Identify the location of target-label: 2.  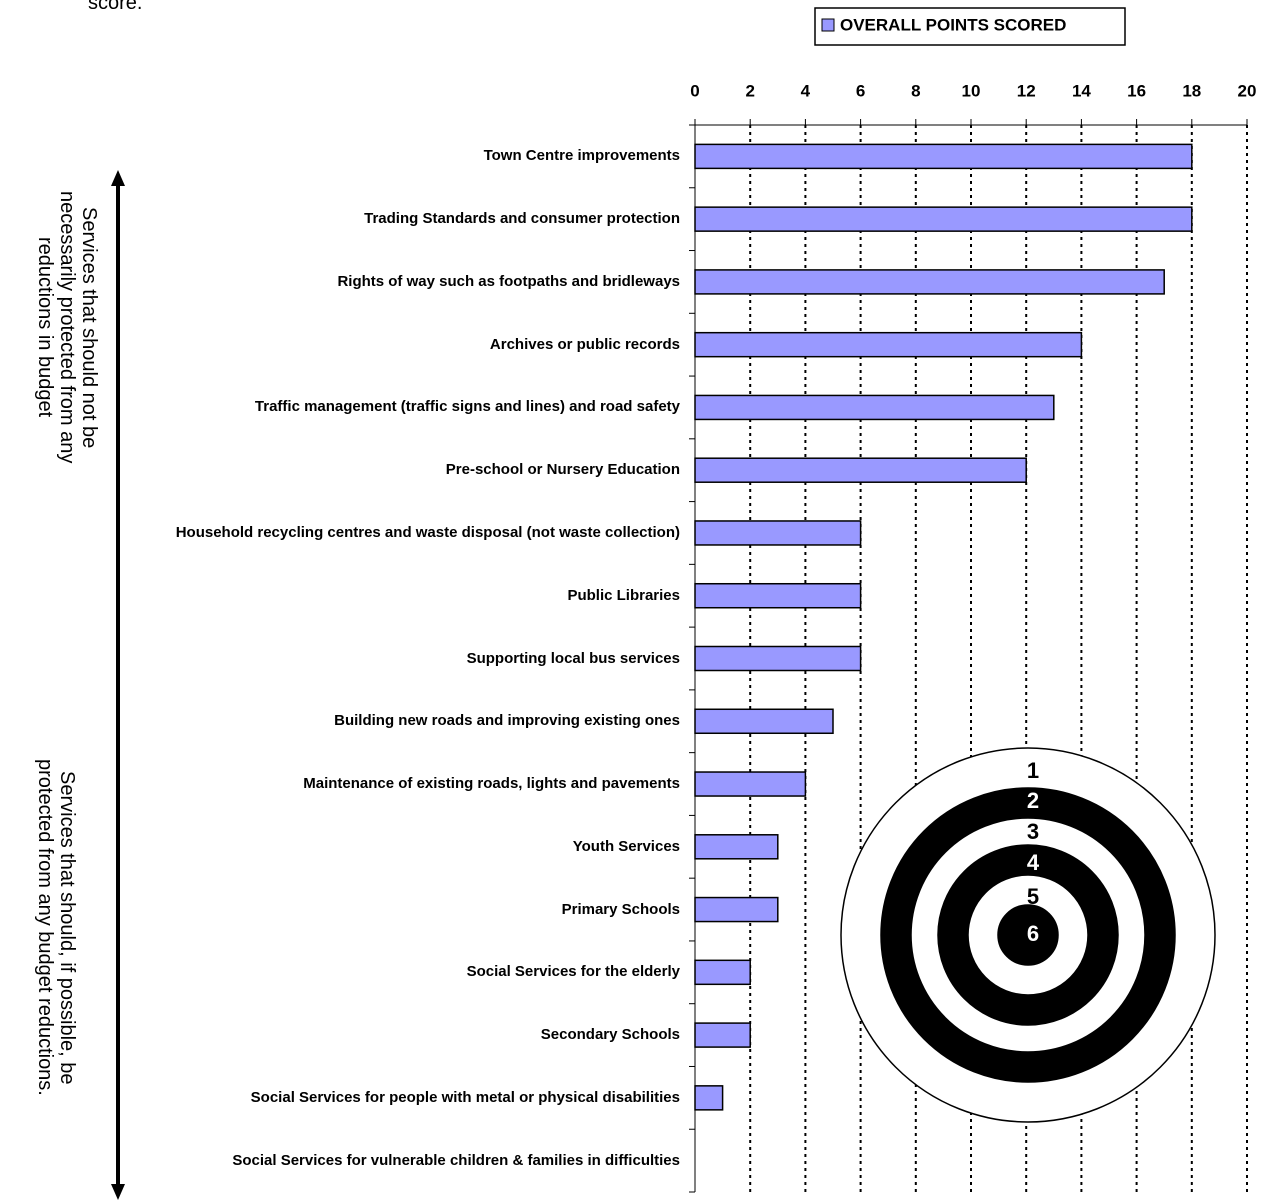
(1033, 800).